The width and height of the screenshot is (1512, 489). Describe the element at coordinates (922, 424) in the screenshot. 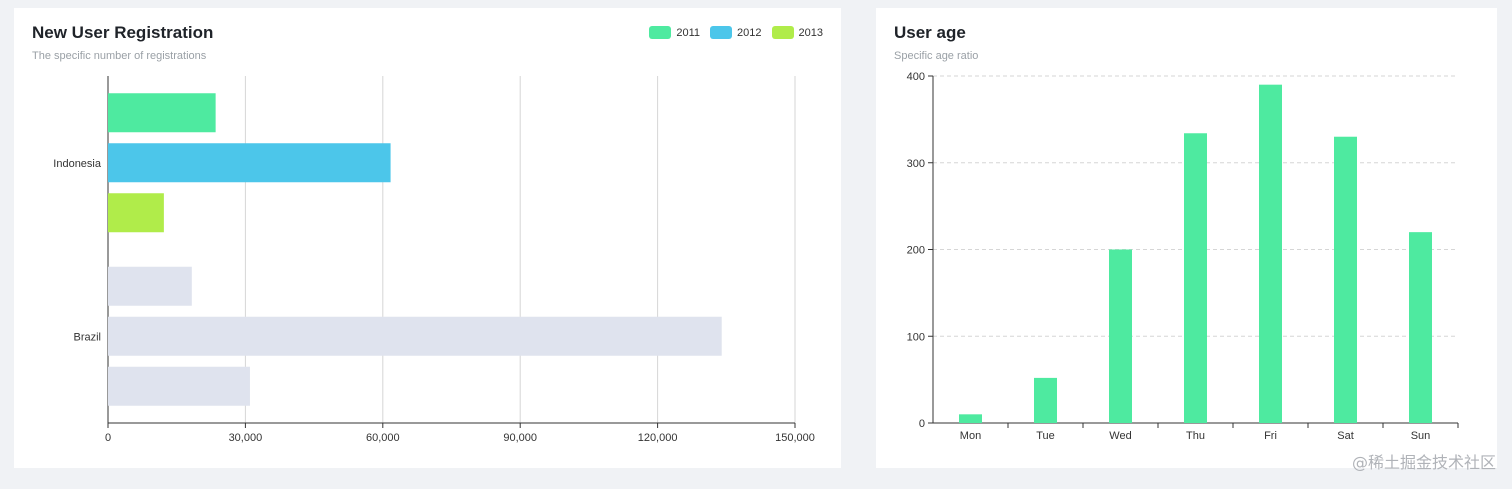

I see `y-tick-label: 0` at that location.